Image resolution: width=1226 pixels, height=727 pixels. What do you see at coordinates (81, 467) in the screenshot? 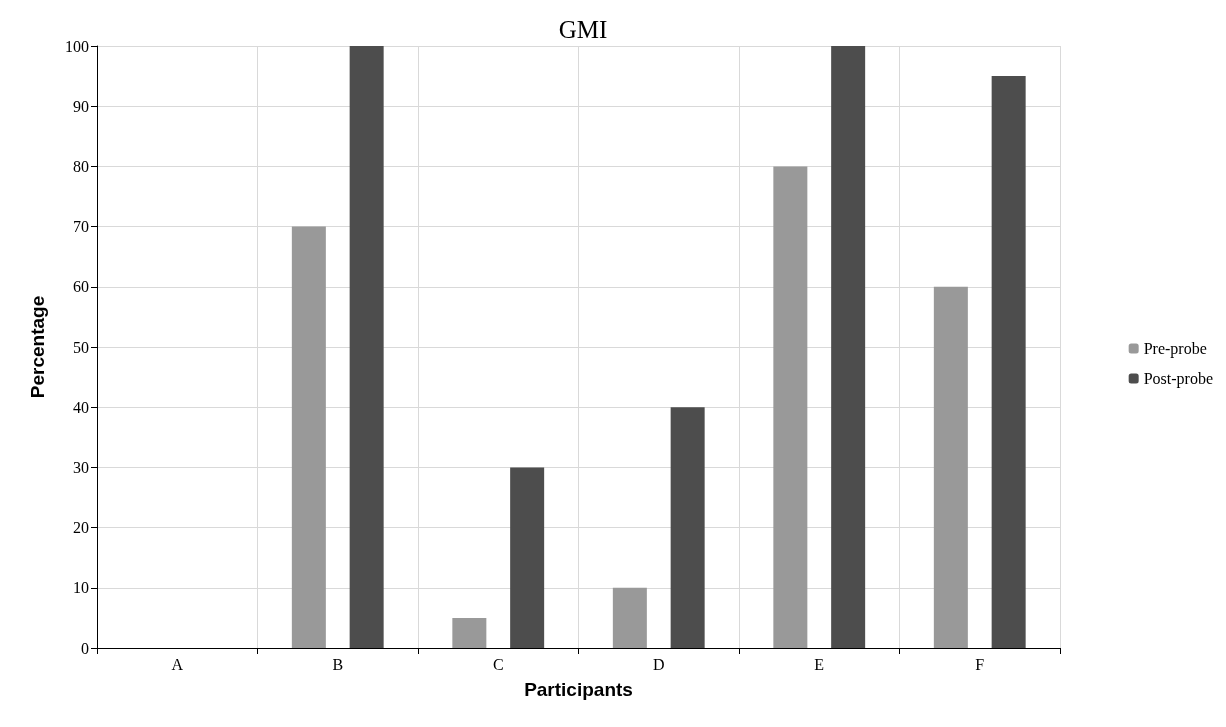
I see `y-tick-label: 30` at bounding box center [81, 467].